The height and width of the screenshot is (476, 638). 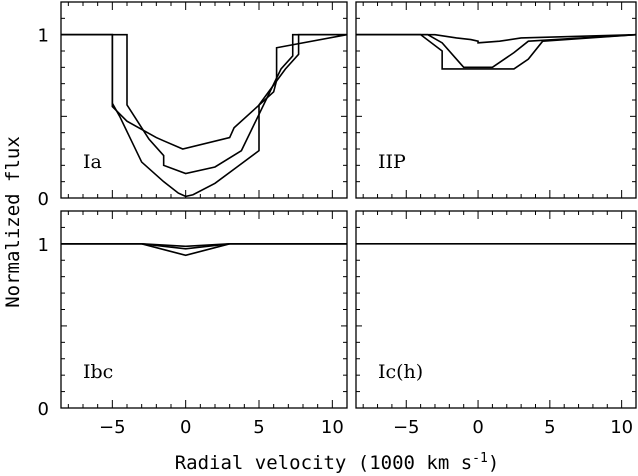 I want to click on x-axis-label-main: Radial velocity (1000 km s, so click(x=323, y=463).